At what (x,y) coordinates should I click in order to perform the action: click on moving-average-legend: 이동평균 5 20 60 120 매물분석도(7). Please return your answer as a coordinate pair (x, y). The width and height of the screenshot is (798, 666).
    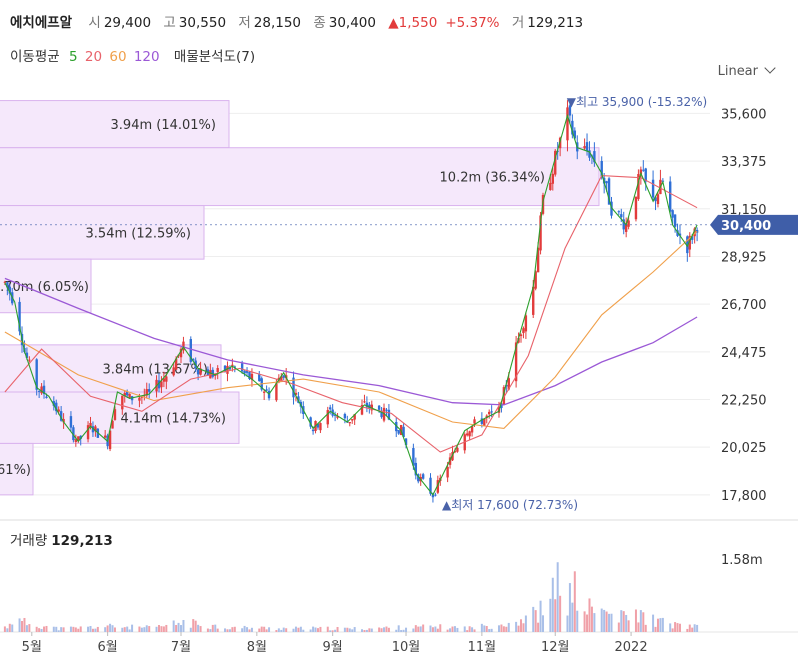
    Looking at the image, I should click on (135, 55).